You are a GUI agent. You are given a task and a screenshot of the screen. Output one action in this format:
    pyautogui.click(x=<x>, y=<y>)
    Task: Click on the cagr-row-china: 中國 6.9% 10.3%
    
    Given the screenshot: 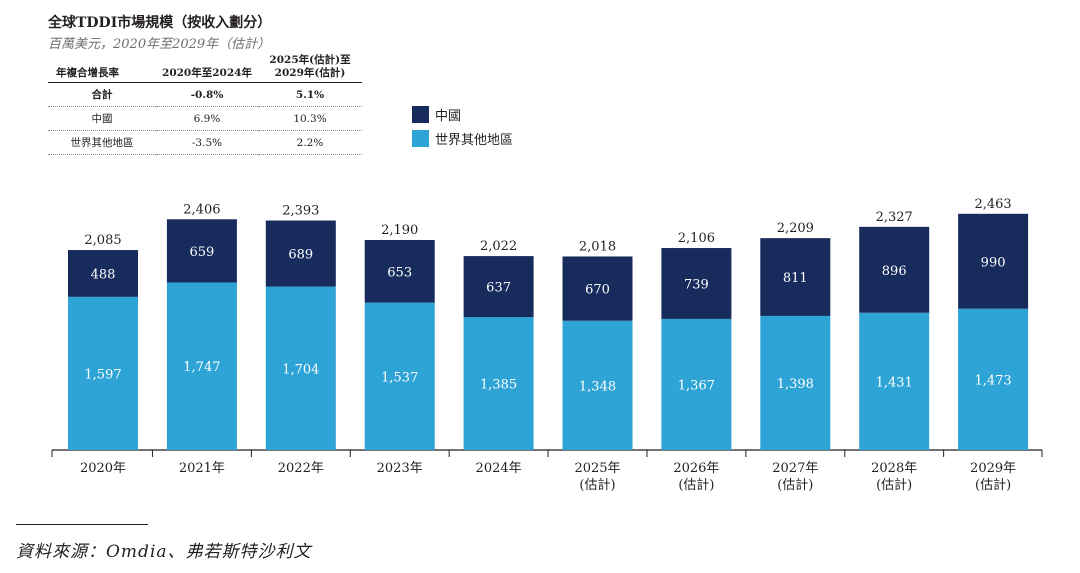 What is the action you would take?
    pyautogui.click(x=205, y=118)
    